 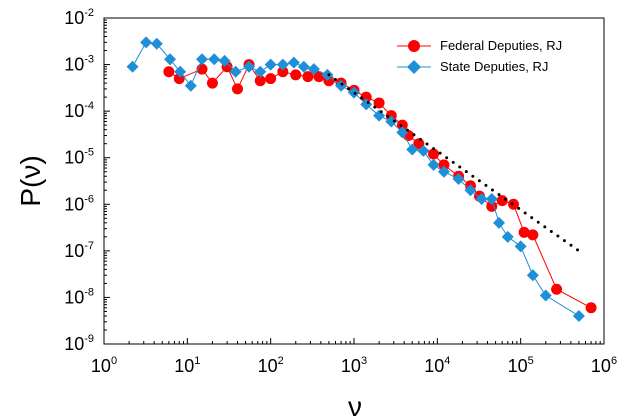 I want to click on y-tick-label-exponent: -5, so click(x=89, y=153).